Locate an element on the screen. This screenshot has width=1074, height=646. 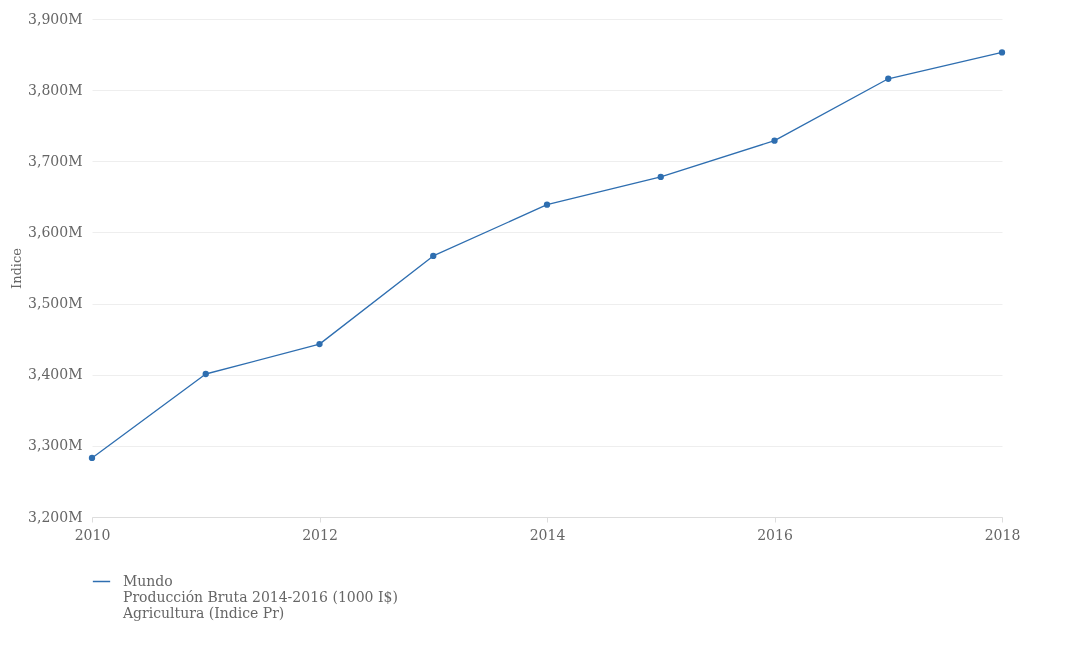
y-tick-label: 3,300M is located at coordinates (55, 445).